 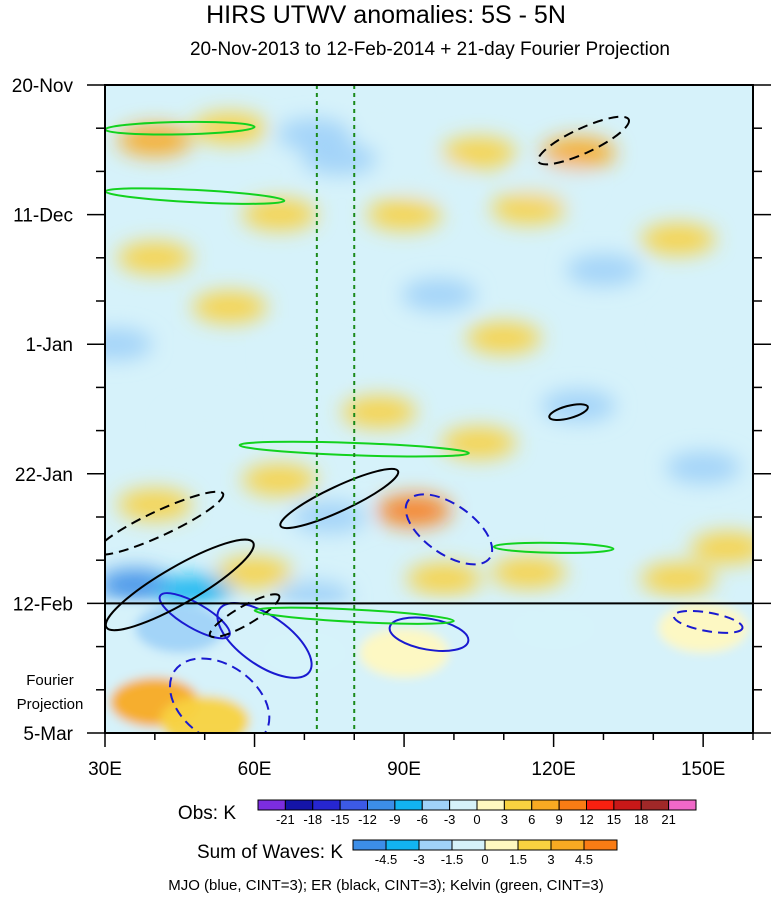 What do you see at coordinates (105, 769) in the screenshot?
I see `x-tick-label: 30E` at bounding box center [105, 769].